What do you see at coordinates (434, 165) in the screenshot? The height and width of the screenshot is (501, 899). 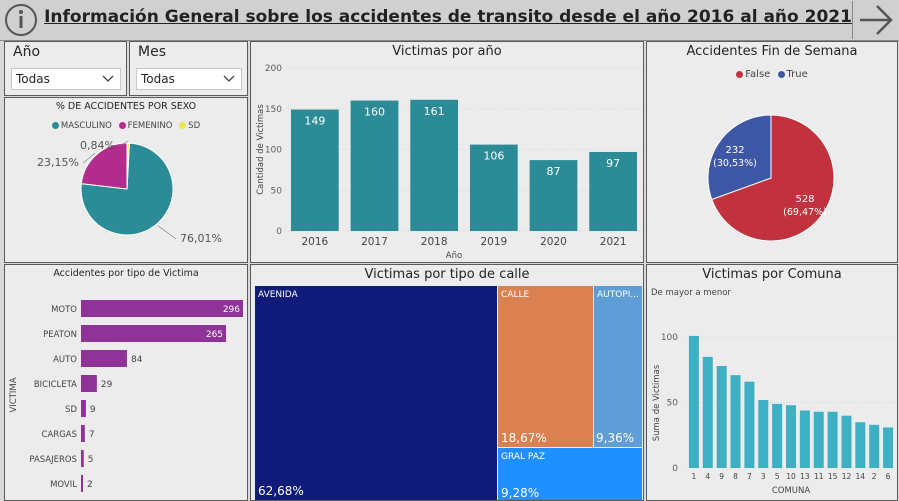 I see `bar-2018` at bounding box center [434, 165].